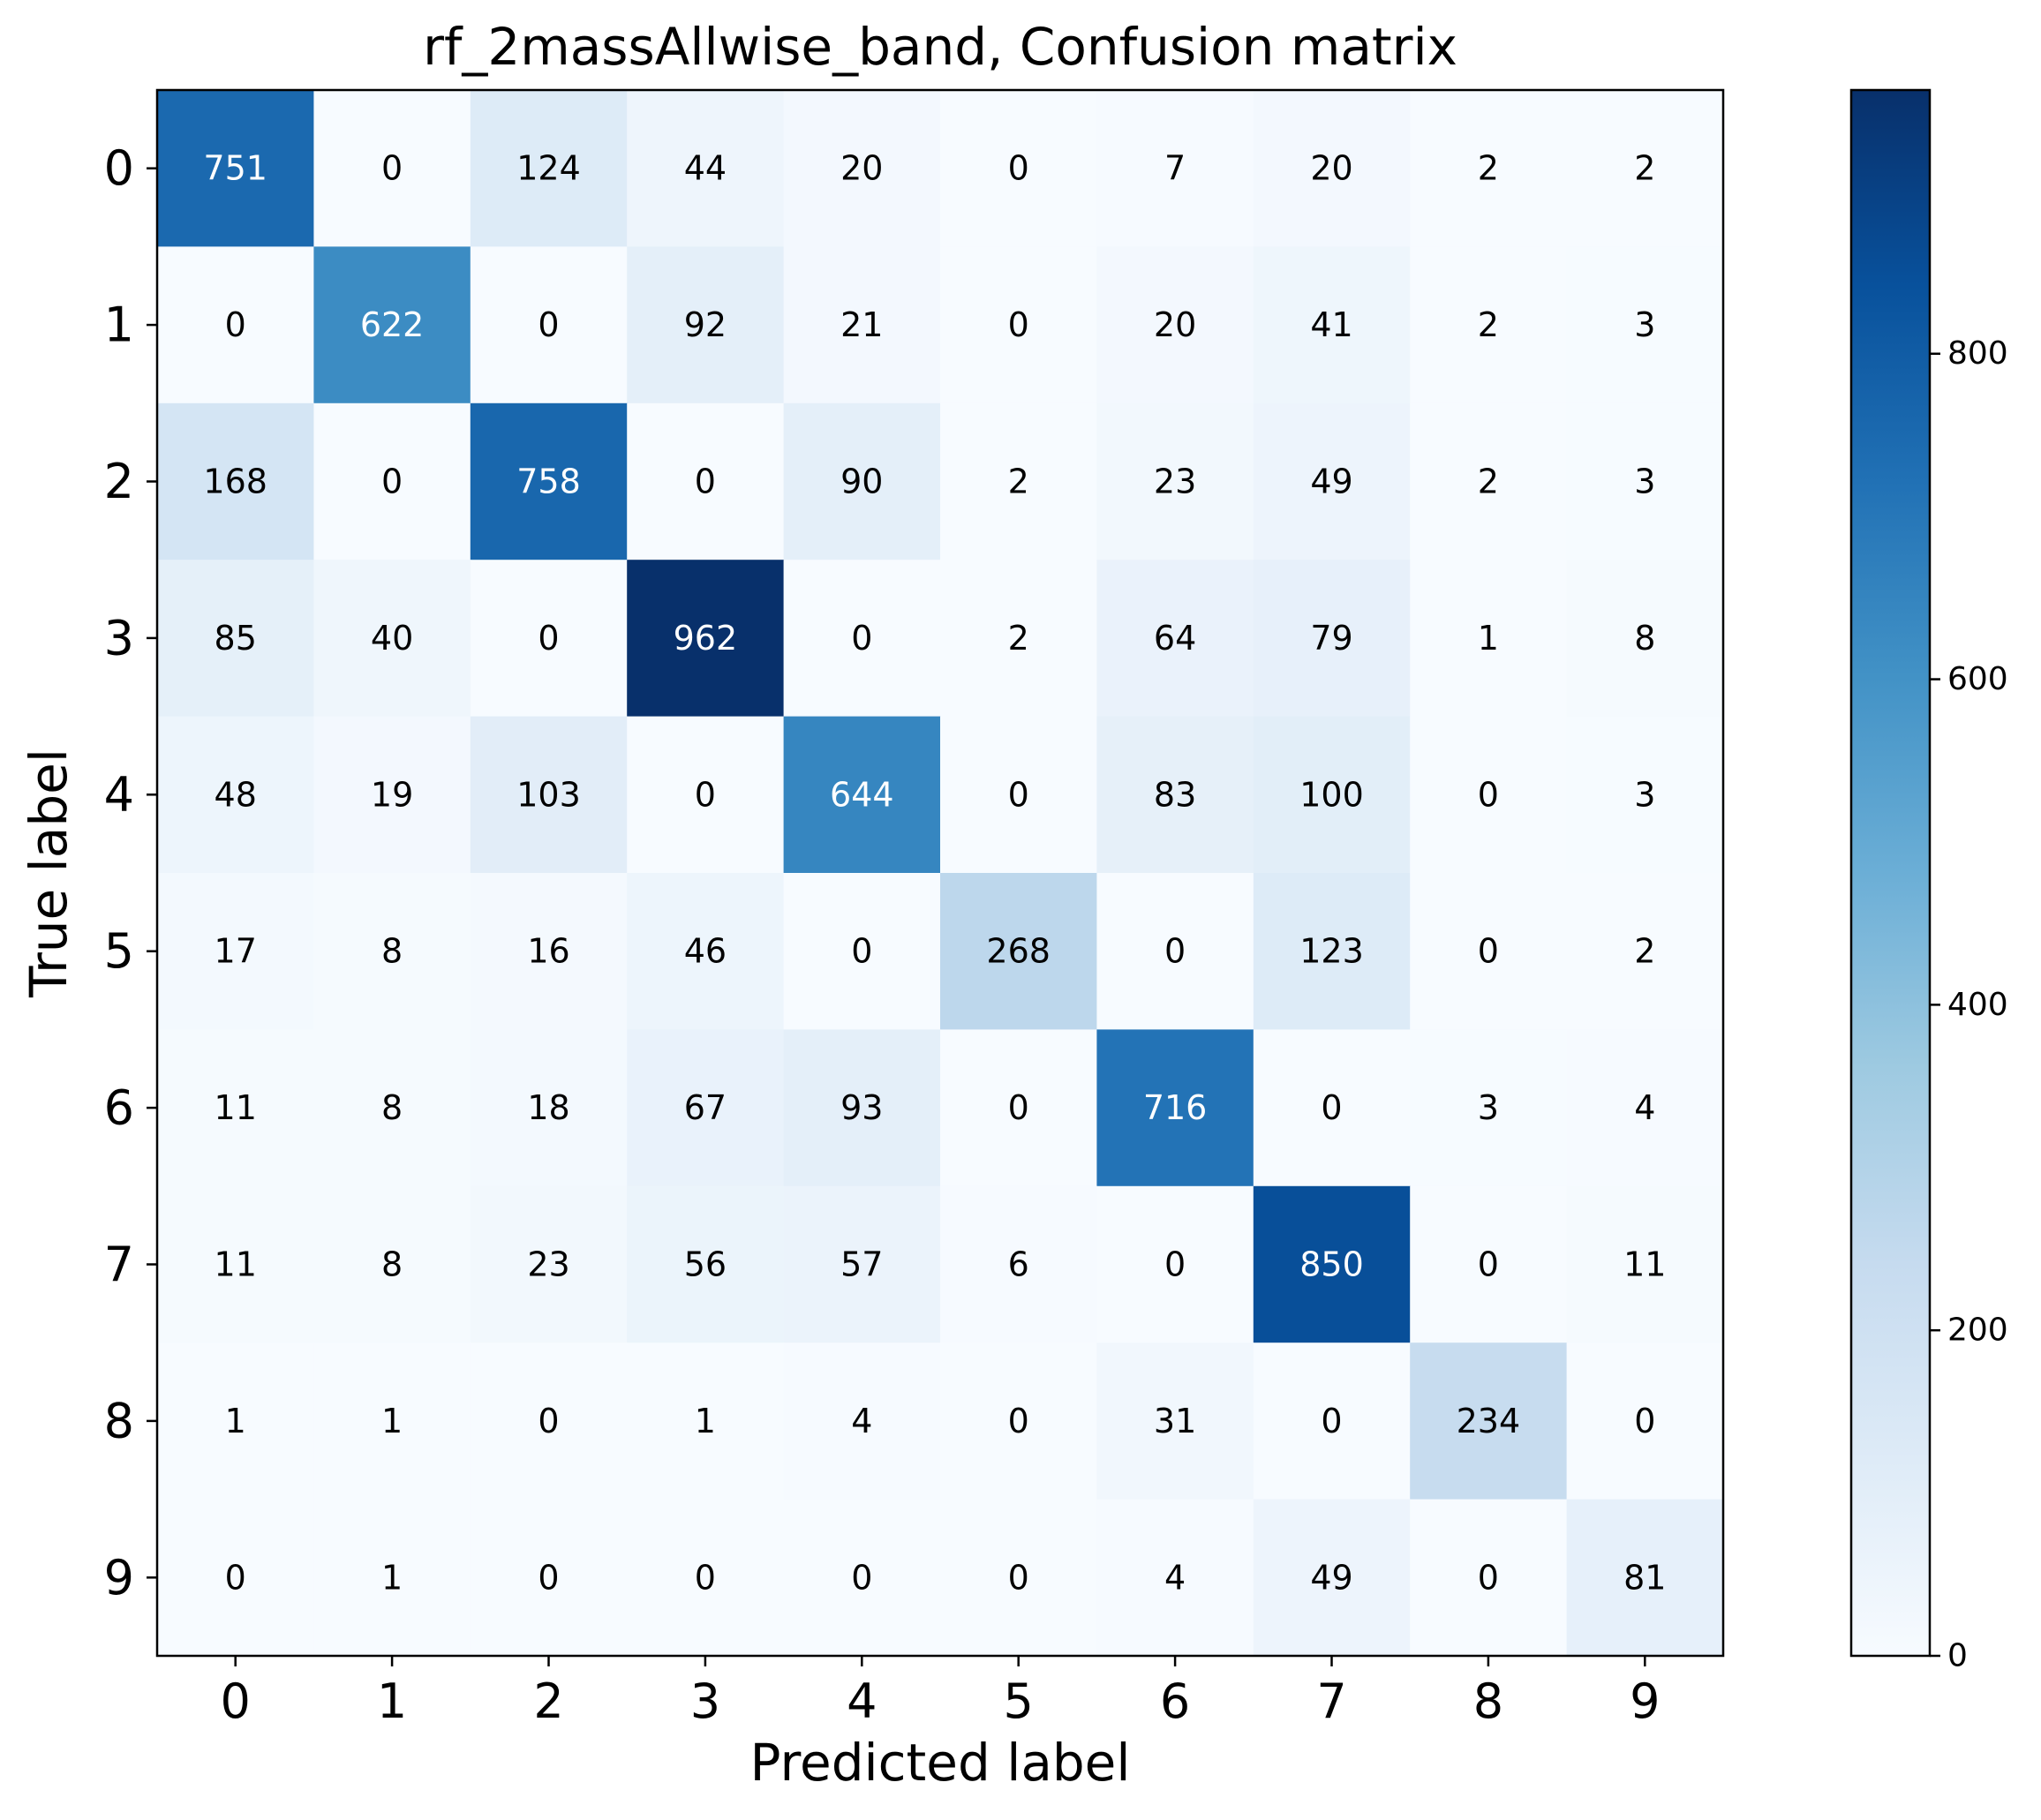  Describe the element at coordinates (1175, 638) in the screenshot. I see `cell-value-label: 64` at that location.